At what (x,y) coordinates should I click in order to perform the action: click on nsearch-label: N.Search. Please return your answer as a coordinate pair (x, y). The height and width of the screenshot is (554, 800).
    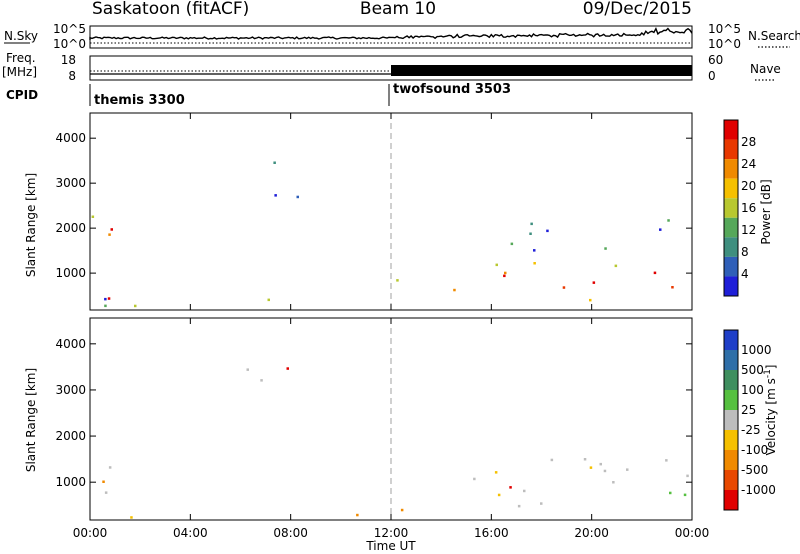
    Looking at the image, I should click on (774, 36).